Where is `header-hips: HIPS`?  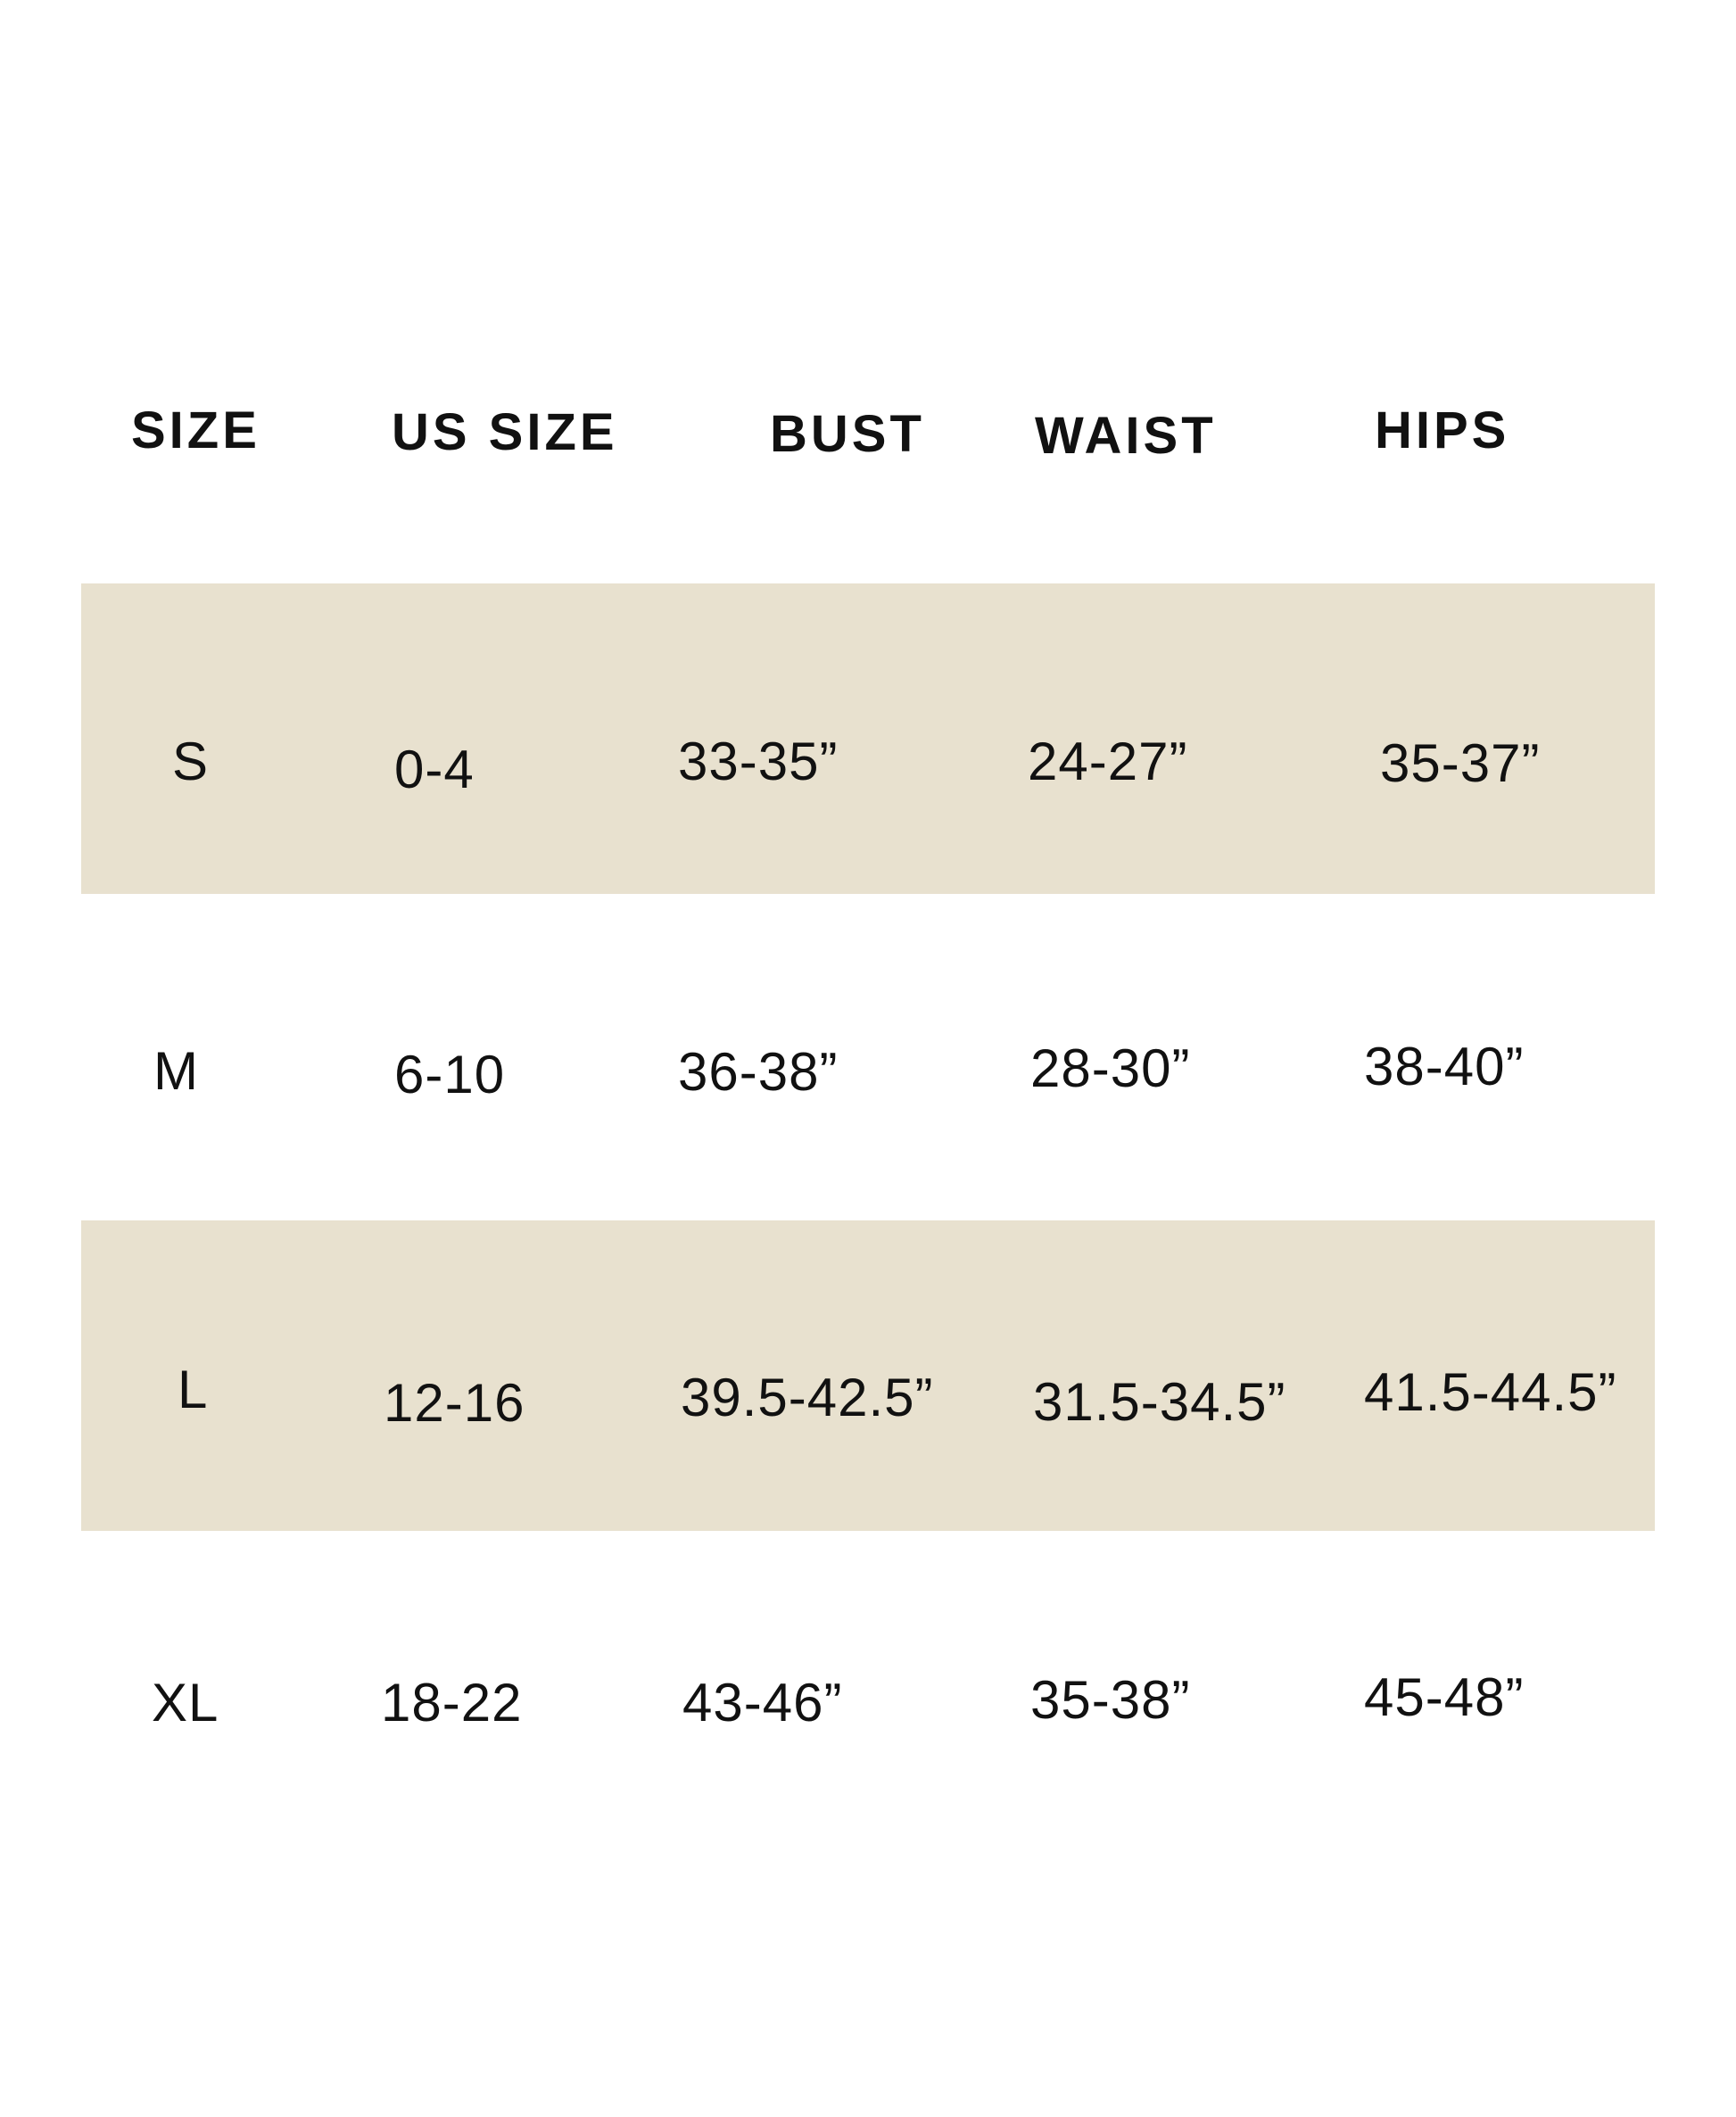
header-hips: HIPS is located at coordinates (1442, 430).